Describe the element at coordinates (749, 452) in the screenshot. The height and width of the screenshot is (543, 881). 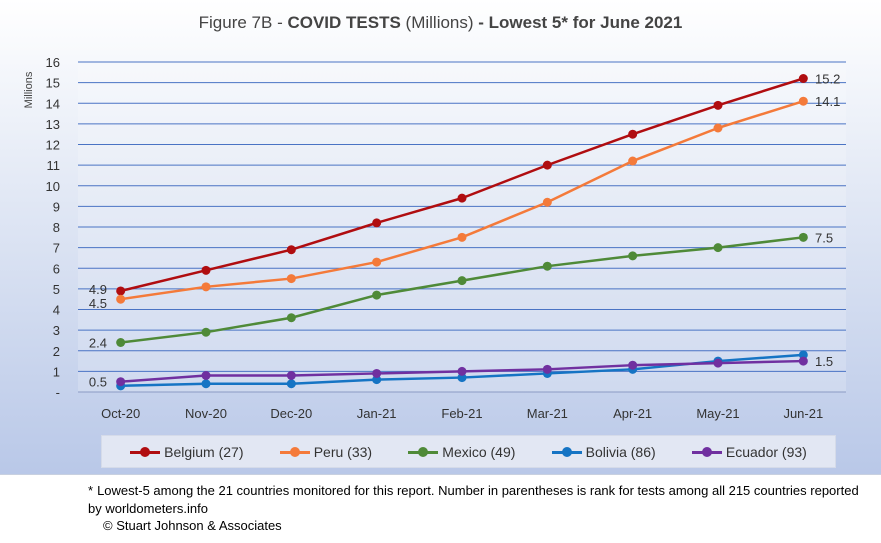
I see `legend-item: Ecuador (93)` at that location.